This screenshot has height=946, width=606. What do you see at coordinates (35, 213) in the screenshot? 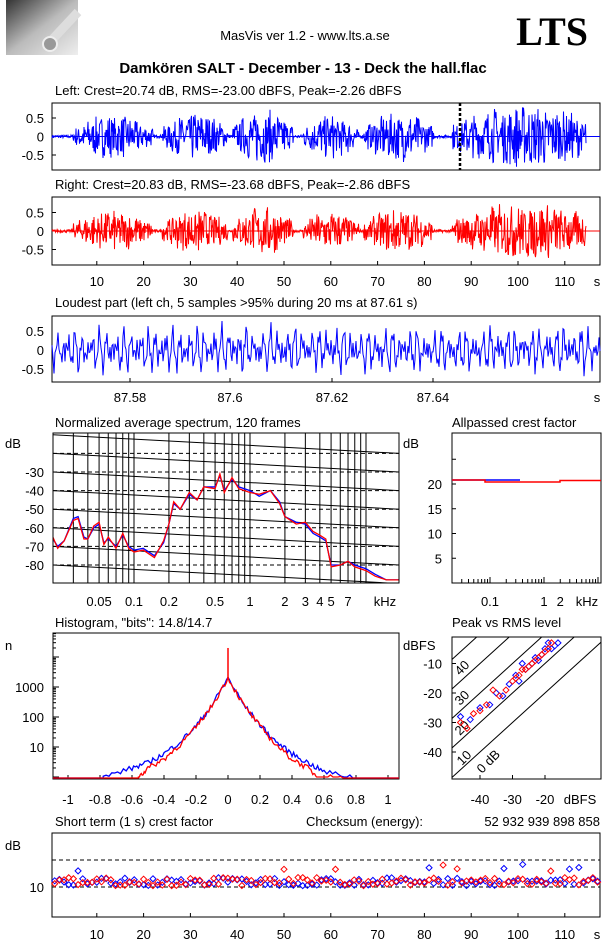
I see `right-ytick: 0.5` at bounding box center [35, 213].